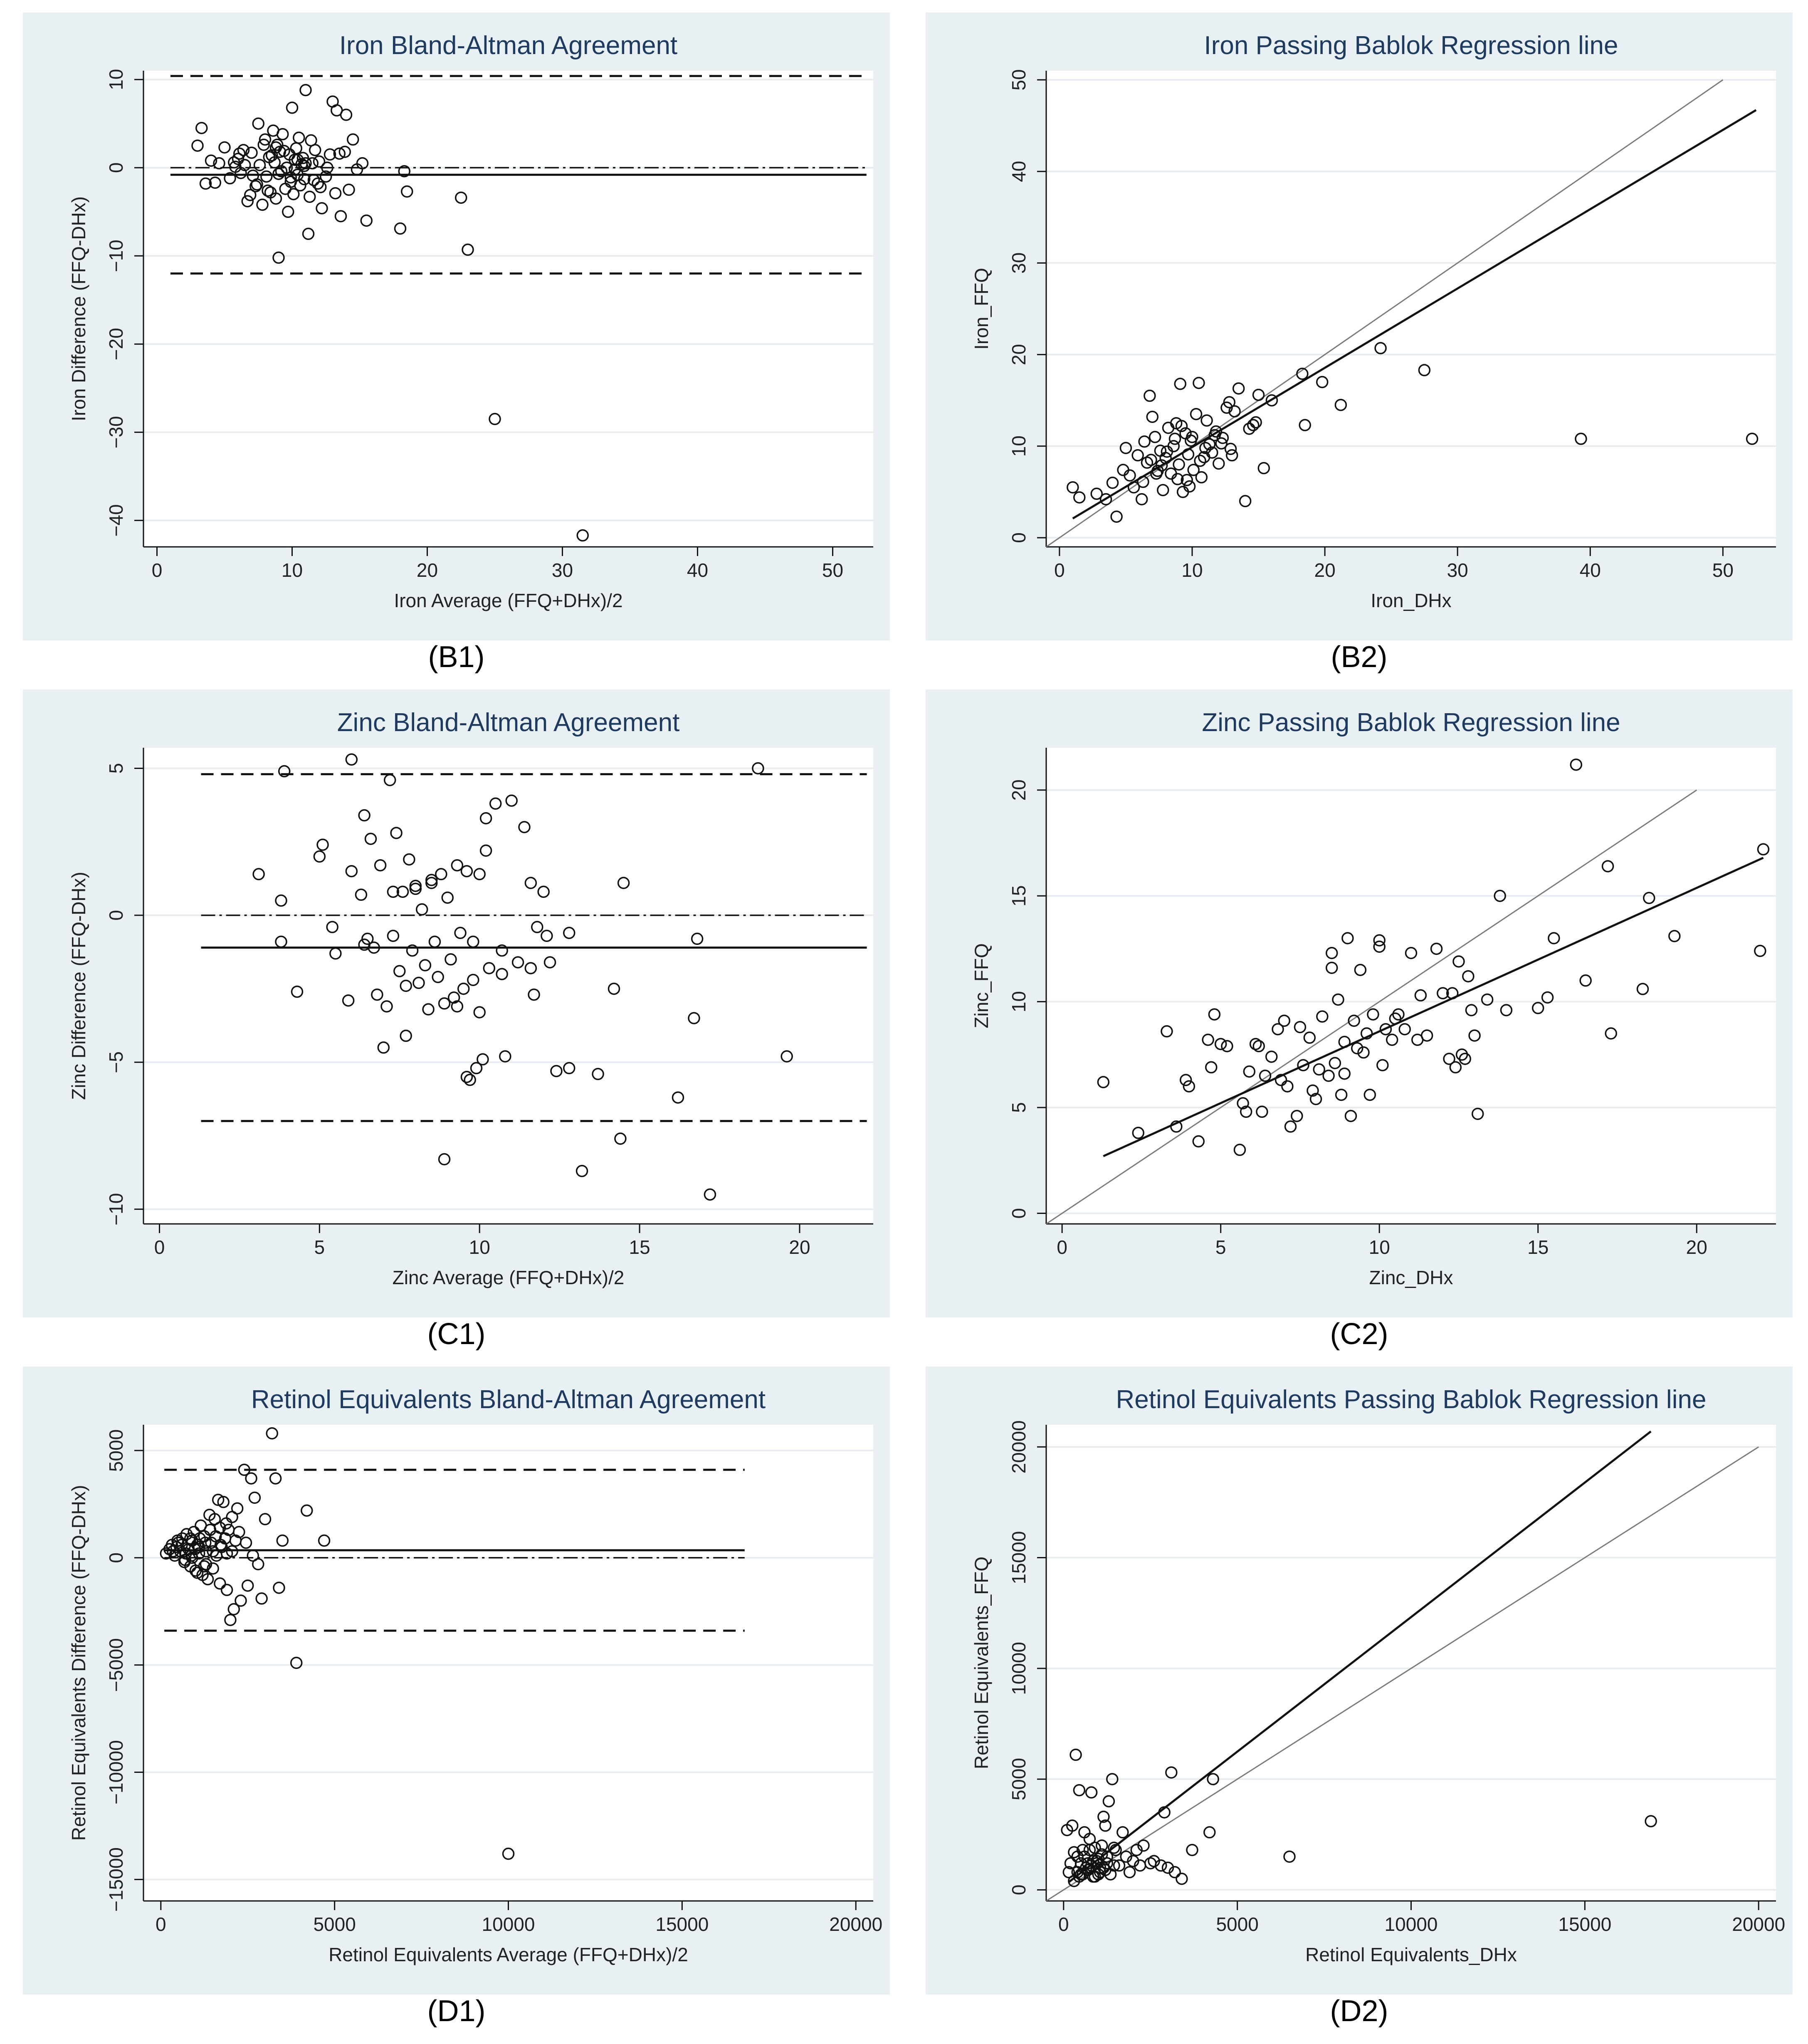  What do you see at coordinates (1019, 1557) in the screenshot?
I see `y-tick-label: 15000` at bounding box center [1019, 1557].